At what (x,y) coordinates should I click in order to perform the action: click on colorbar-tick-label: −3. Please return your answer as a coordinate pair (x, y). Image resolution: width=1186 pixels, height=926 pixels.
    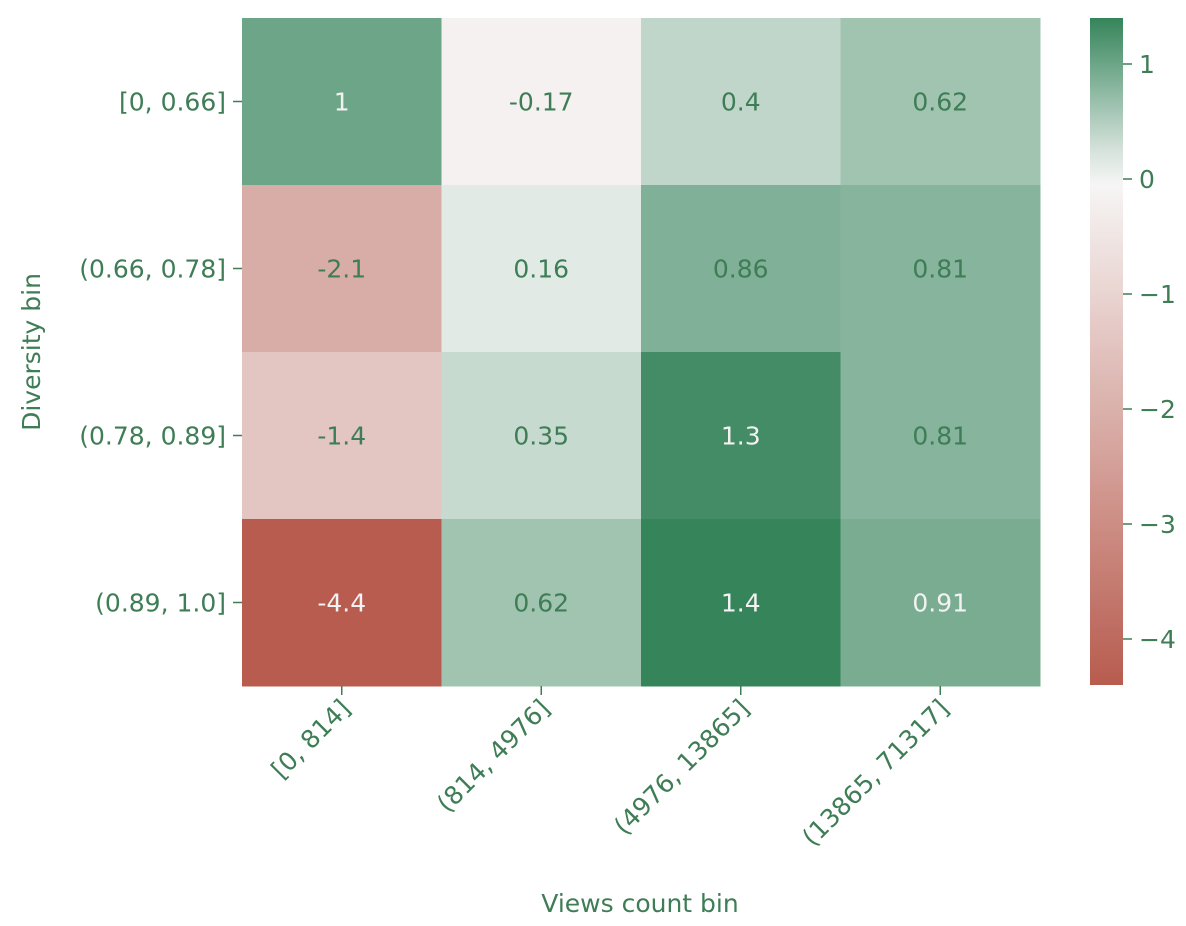
    Looking at the image, I should click on (1157, 524).